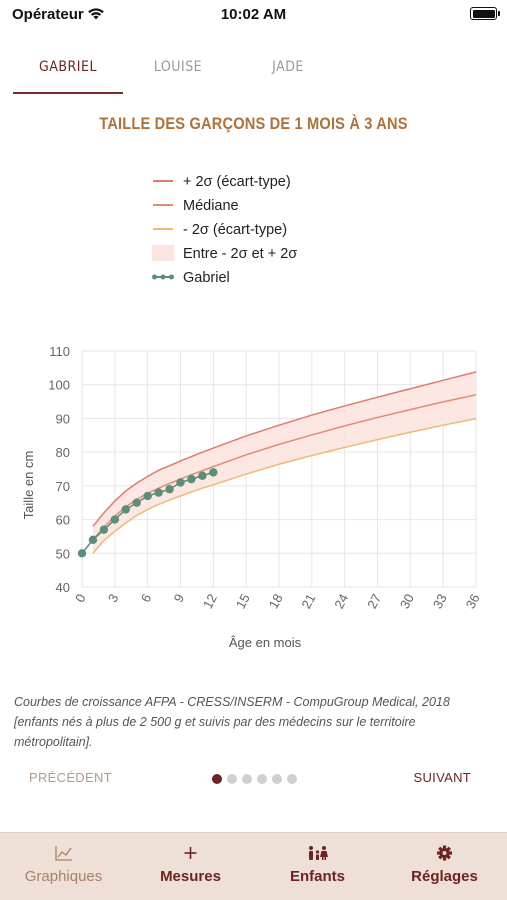 The image size is (507, 900). I want to click on x-tick-label: 30, so click(407, 601).